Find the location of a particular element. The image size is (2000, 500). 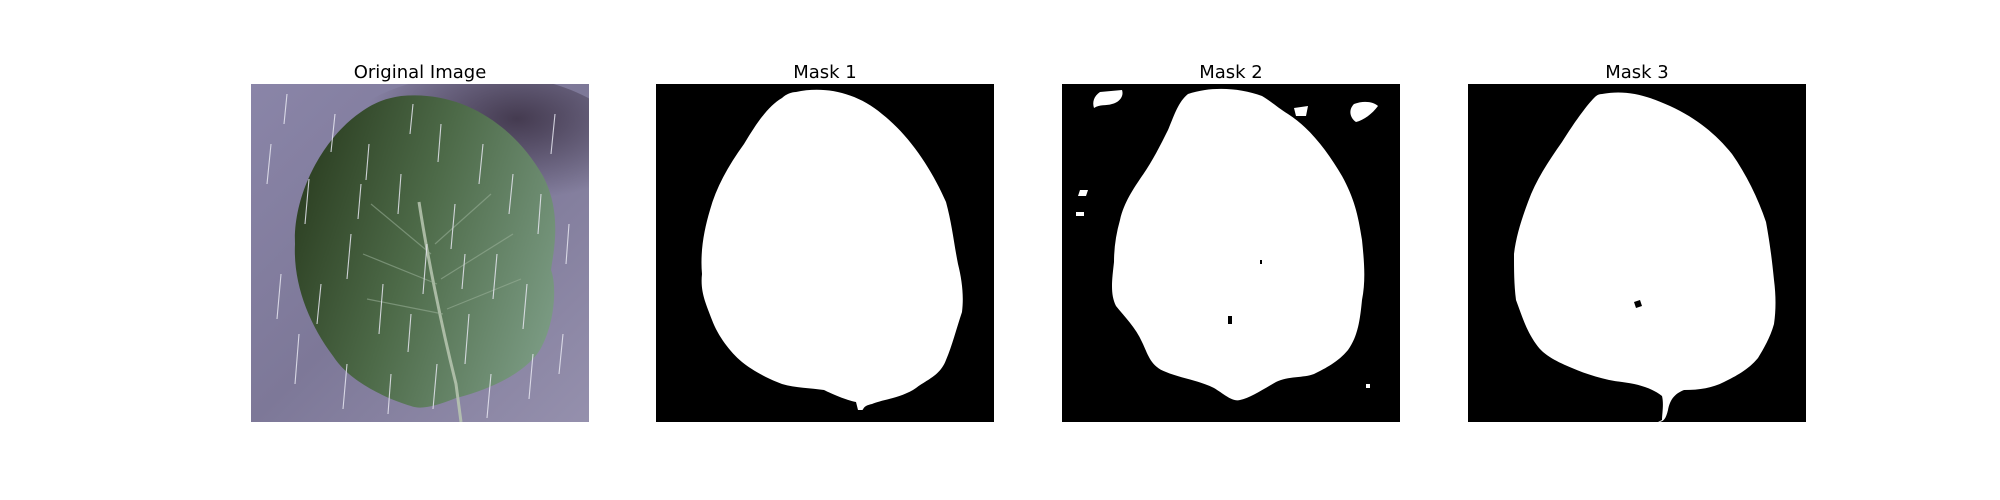

mask-2-region is located at coordinates (1238, 244).